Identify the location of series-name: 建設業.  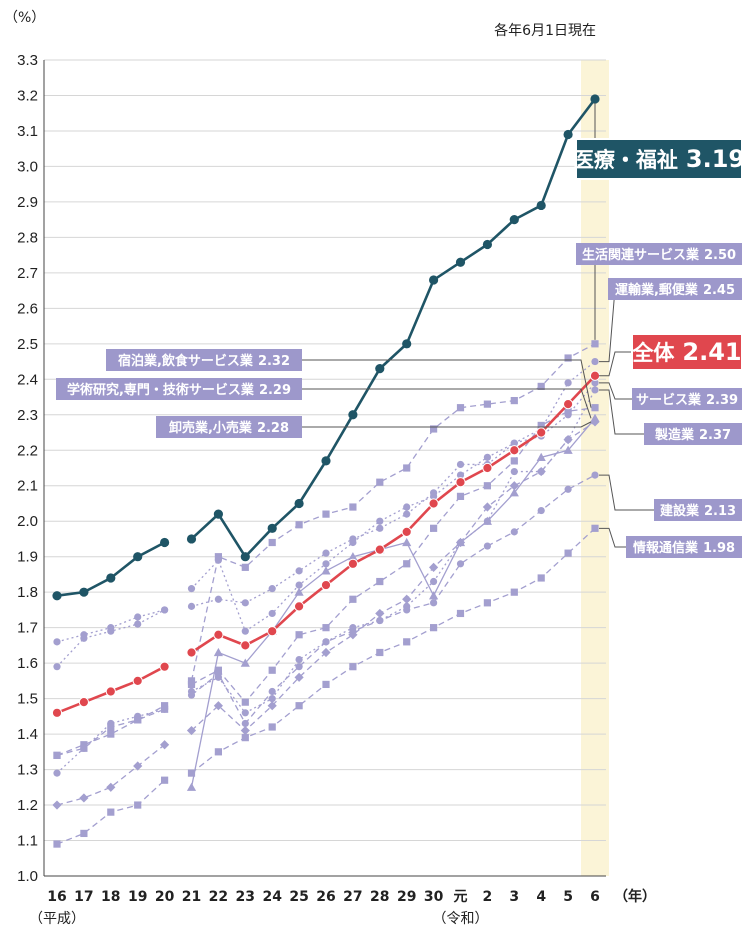
(680, 511).